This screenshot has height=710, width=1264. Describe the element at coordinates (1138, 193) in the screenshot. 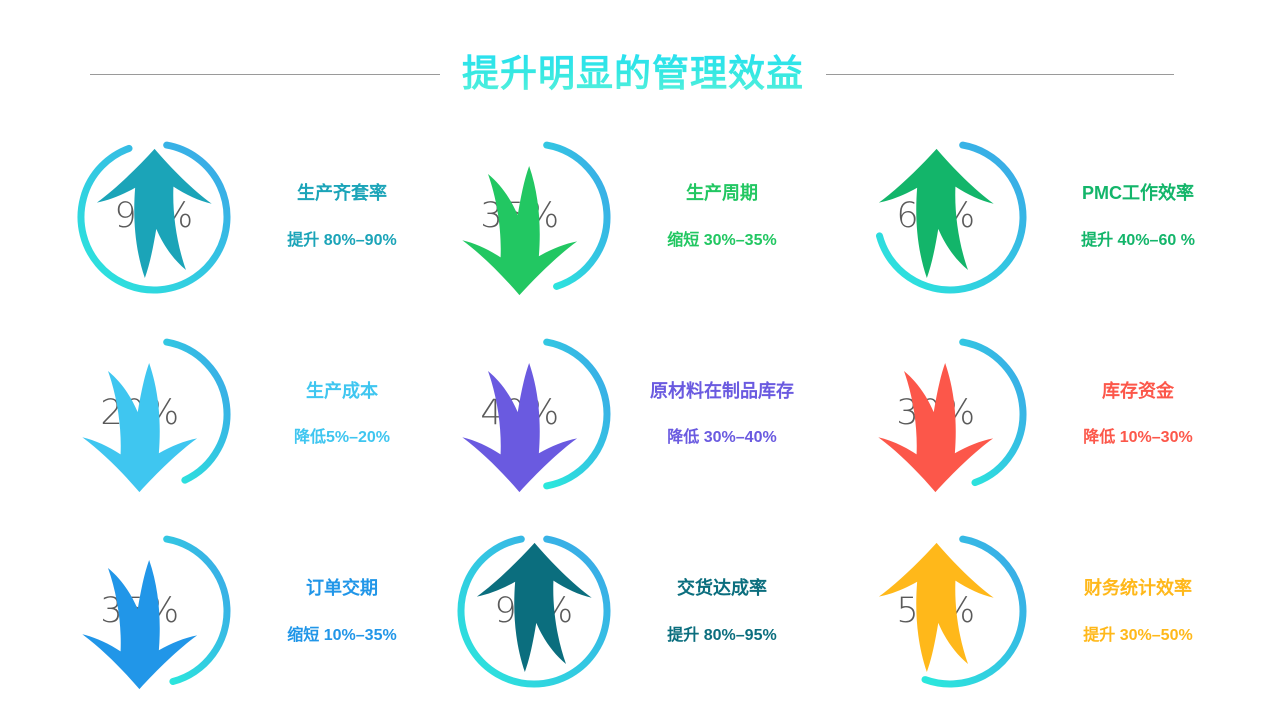

I see `metric-title: PMC工作效率` at that location.